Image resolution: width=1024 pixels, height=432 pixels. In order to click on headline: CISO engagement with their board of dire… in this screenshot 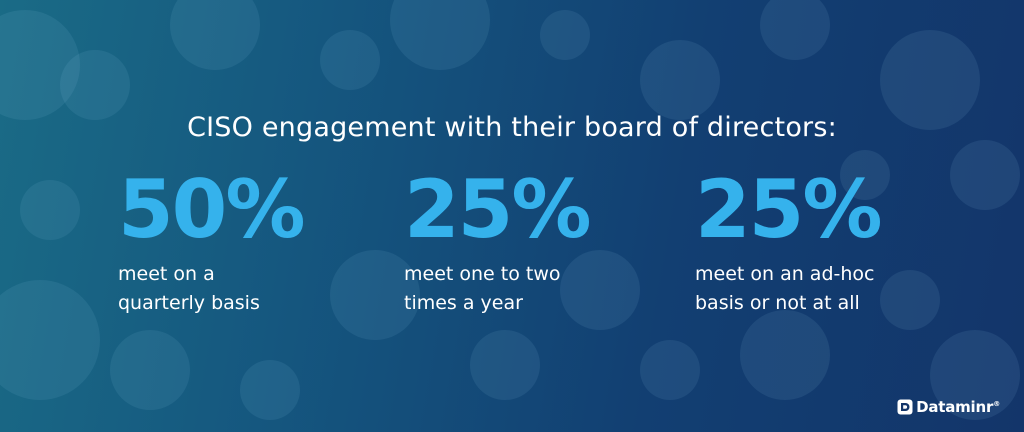, I will do `click(512, 128)`.